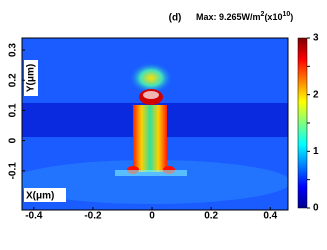  I want to click on y-tick-label: 0, so click(13, 140).